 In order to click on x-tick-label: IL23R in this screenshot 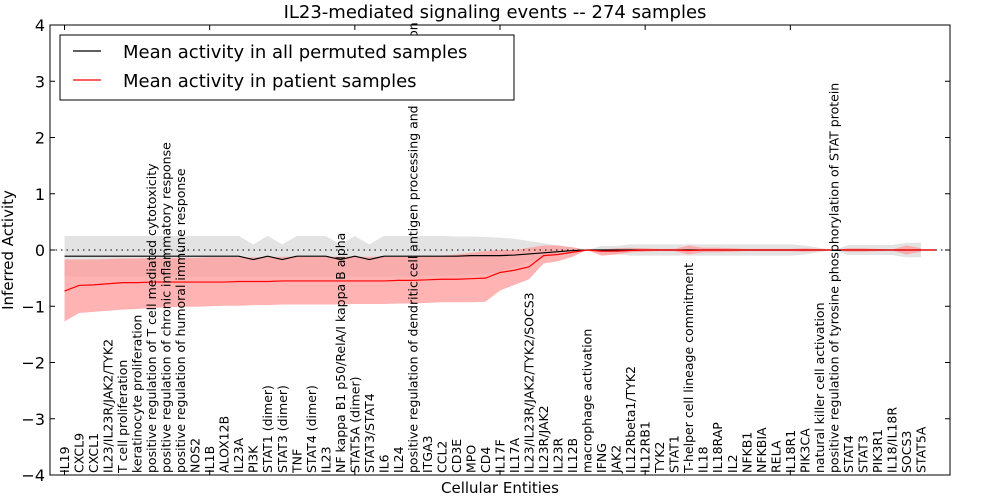, I will do `click(558, 455)`.